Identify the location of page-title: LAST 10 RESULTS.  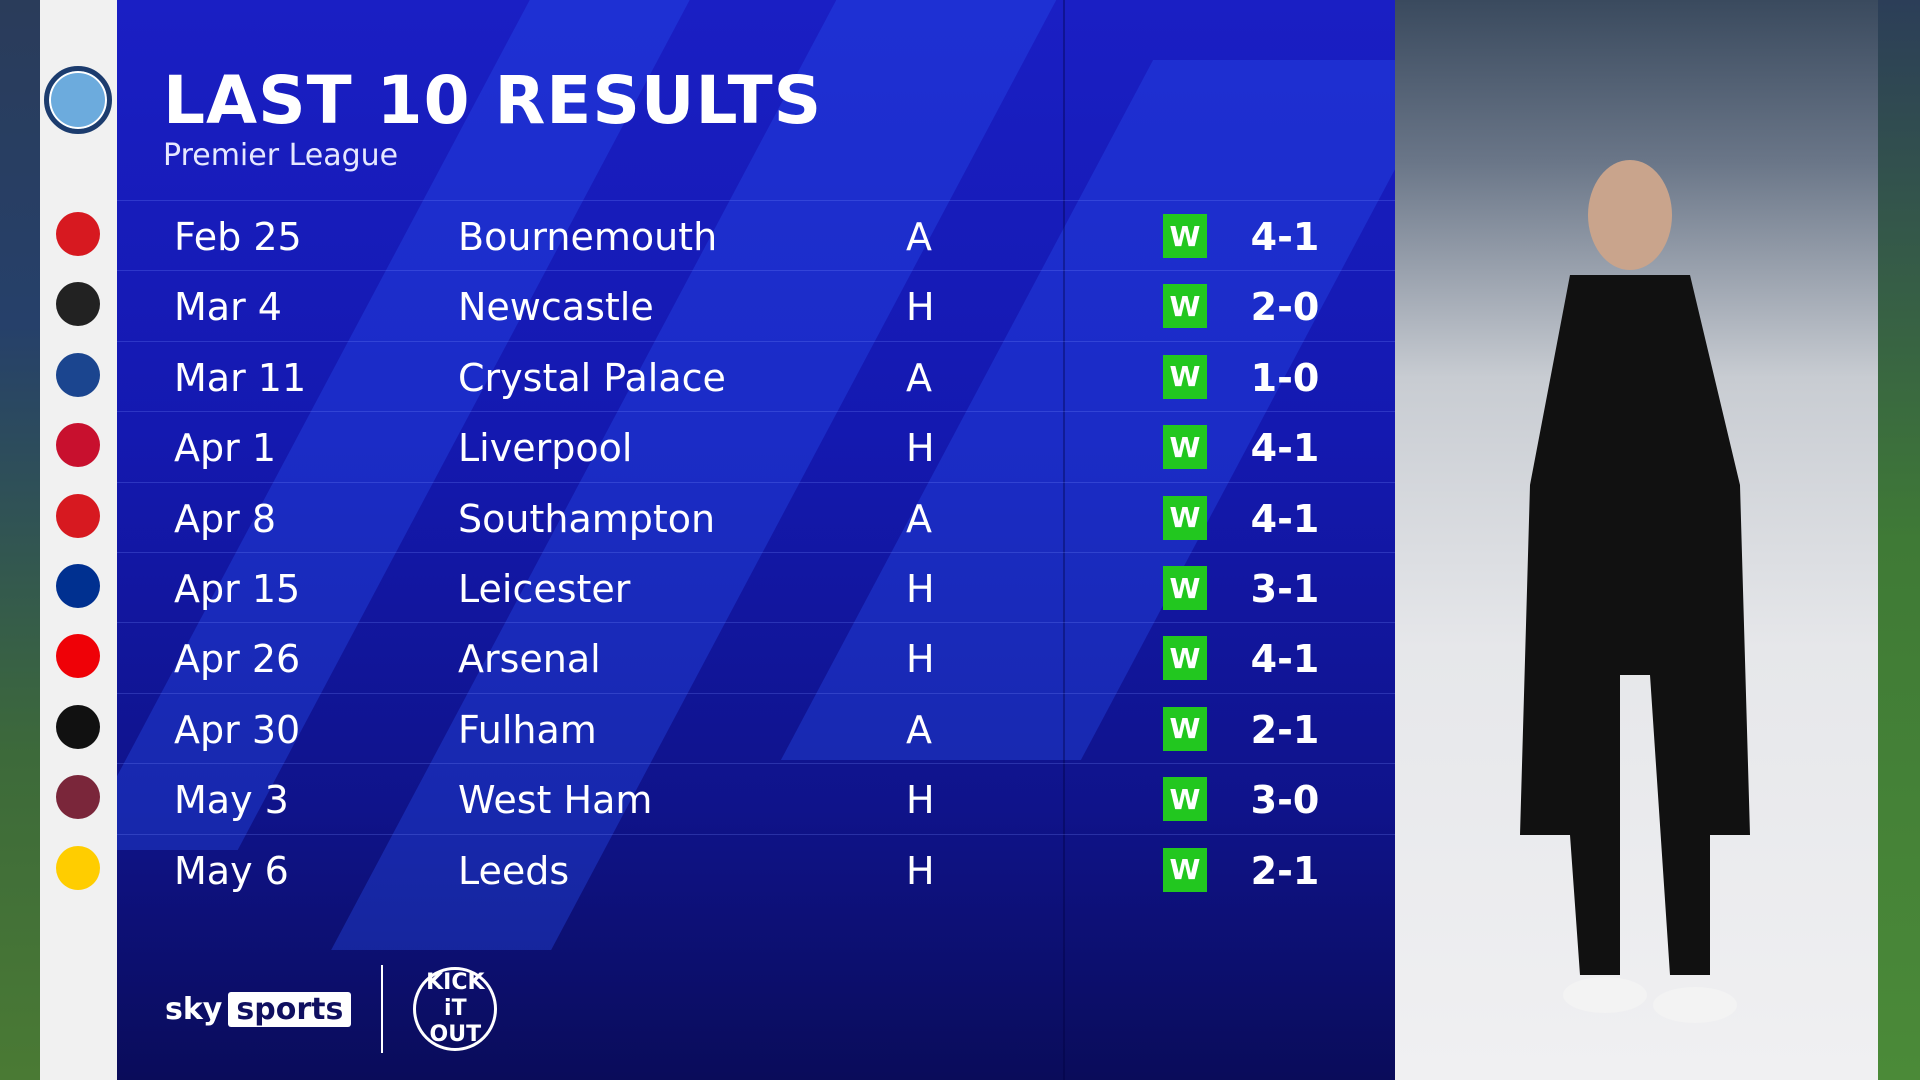
(493, 100).